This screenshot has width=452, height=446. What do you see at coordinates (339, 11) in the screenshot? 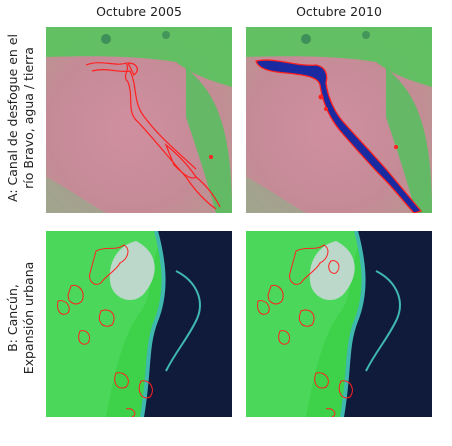
I see `column-title-2010: Octubre 2010` at bounding box center [339, 11].